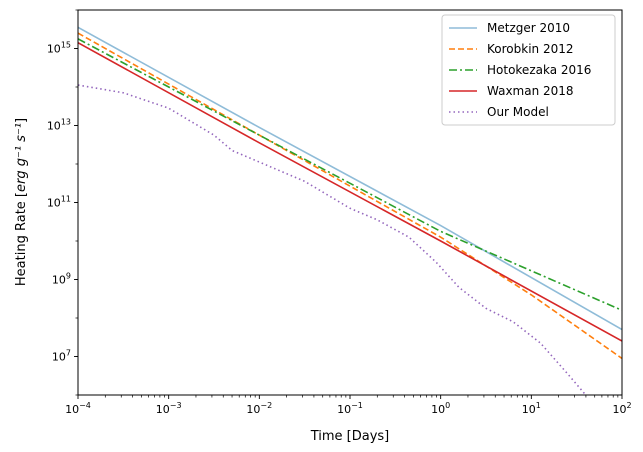 This screenshot has width=643, height=452. Describe the element at coordinates (447, 405) in the screenshot. I see `x-tick-label-exp: 0` at that location.